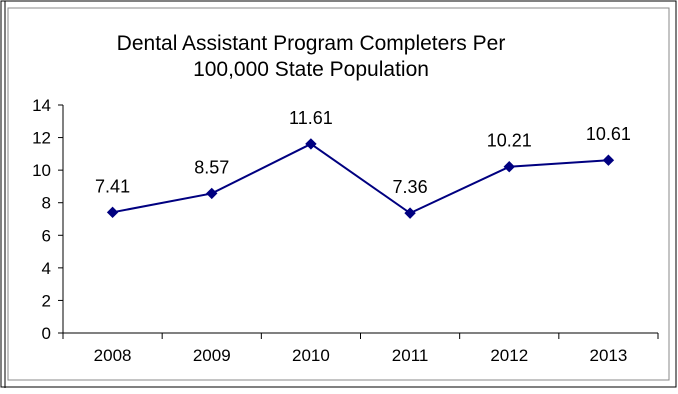 The image size is (678, 394). Describe the element at coordinates (311, 118) in the screenshot. I see `data-label: 11.61` at that location.